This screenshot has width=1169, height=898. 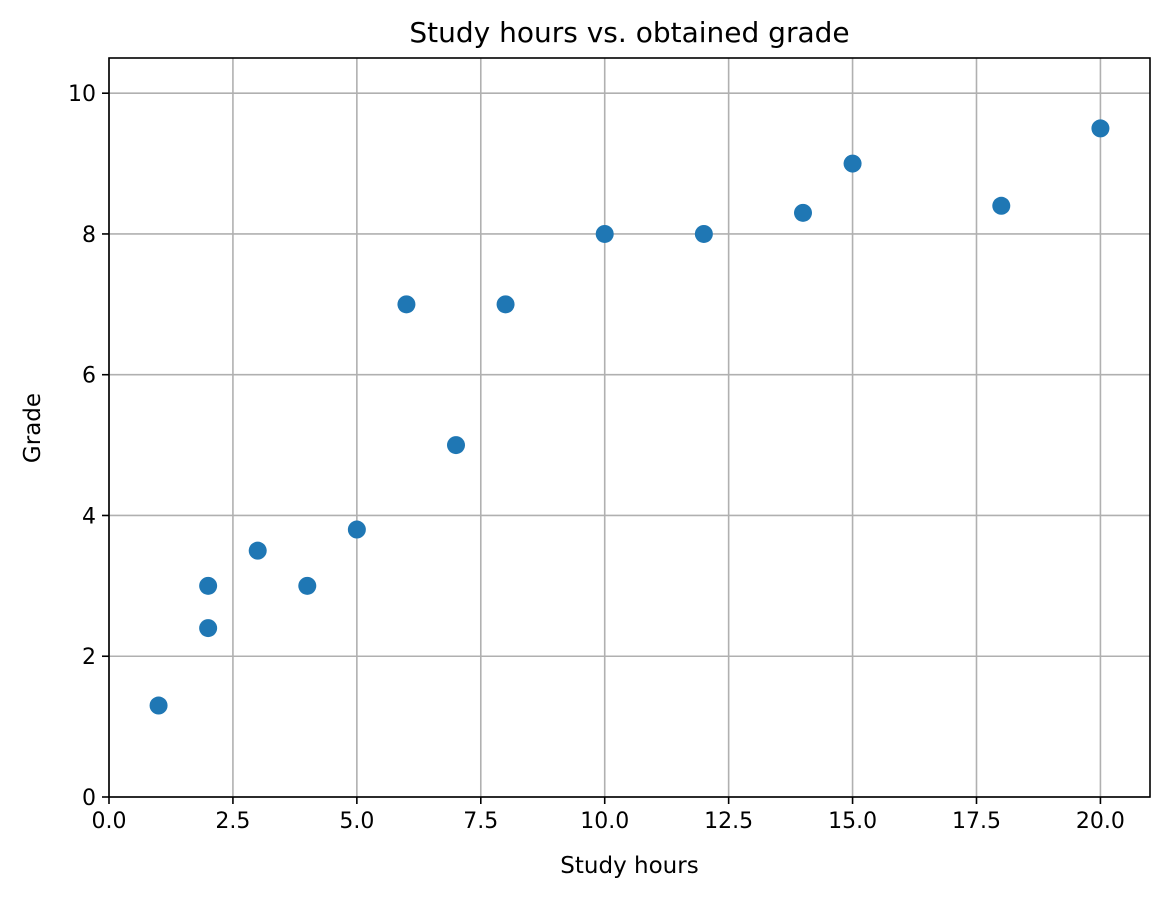 I want to click on x-tick-label: 5.0, so click(x=356, y=821).